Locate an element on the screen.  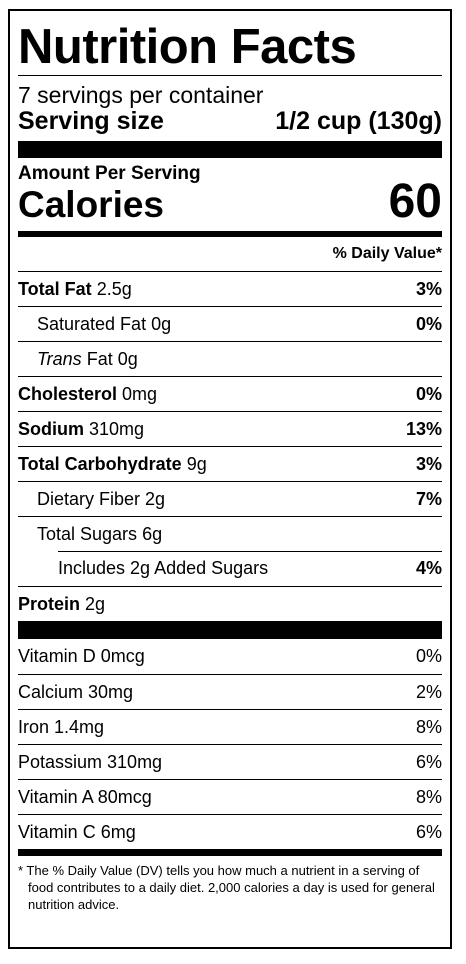
nutrient-row-total-fat: Total Fat 2.5g 3% is located at coordinates (230, 288).